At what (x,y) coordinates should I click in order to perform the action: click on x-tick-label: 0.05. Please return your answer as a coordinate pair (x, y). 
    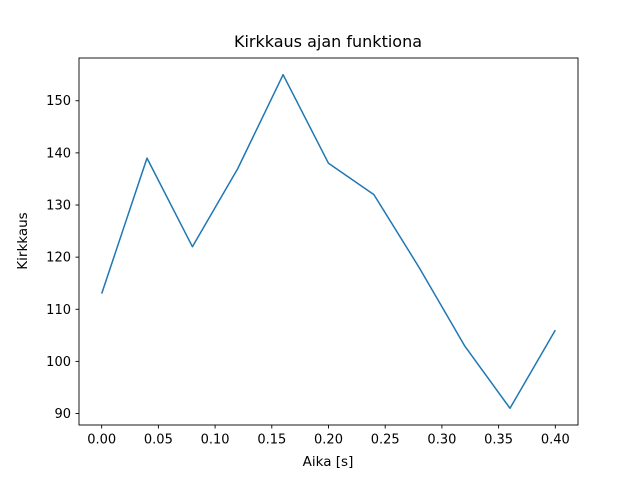
    Looking at the image, I should click on (158, 440).